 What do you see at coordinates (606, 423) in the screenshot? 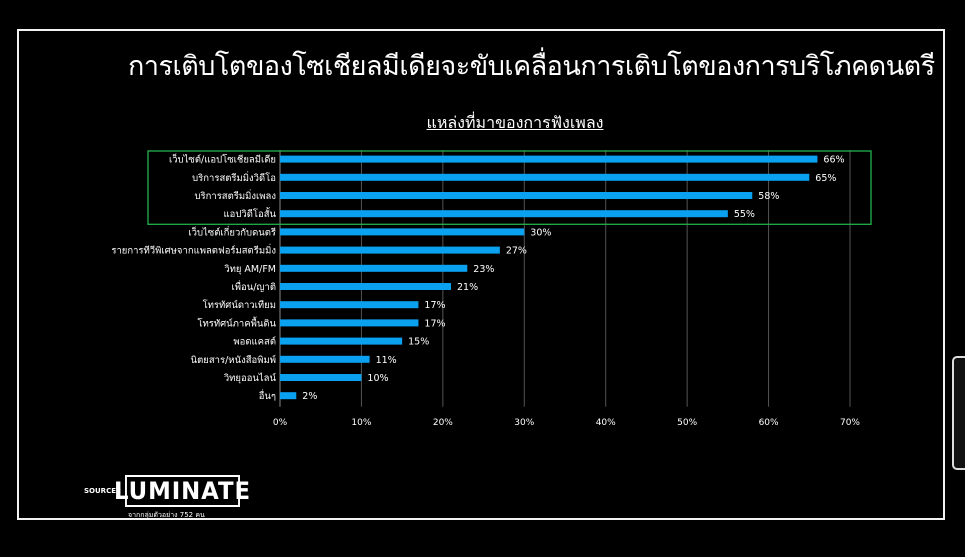
I see `x-tick-label: 40%` at bounding box center [606, 423].